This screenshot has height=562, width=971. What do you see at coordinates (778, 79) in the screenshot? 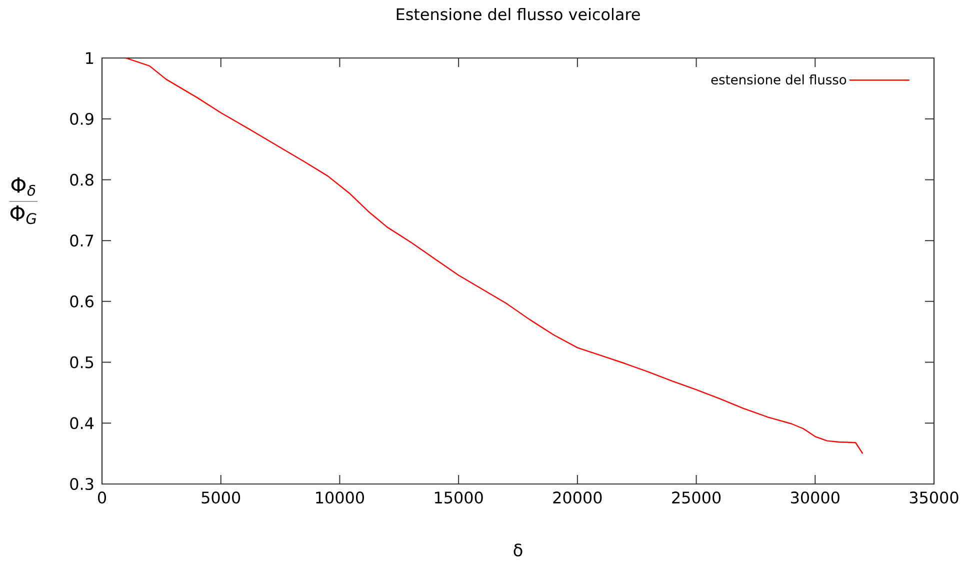
I see `legend-label: estensione del flusso` at bounding box center [778, 79].